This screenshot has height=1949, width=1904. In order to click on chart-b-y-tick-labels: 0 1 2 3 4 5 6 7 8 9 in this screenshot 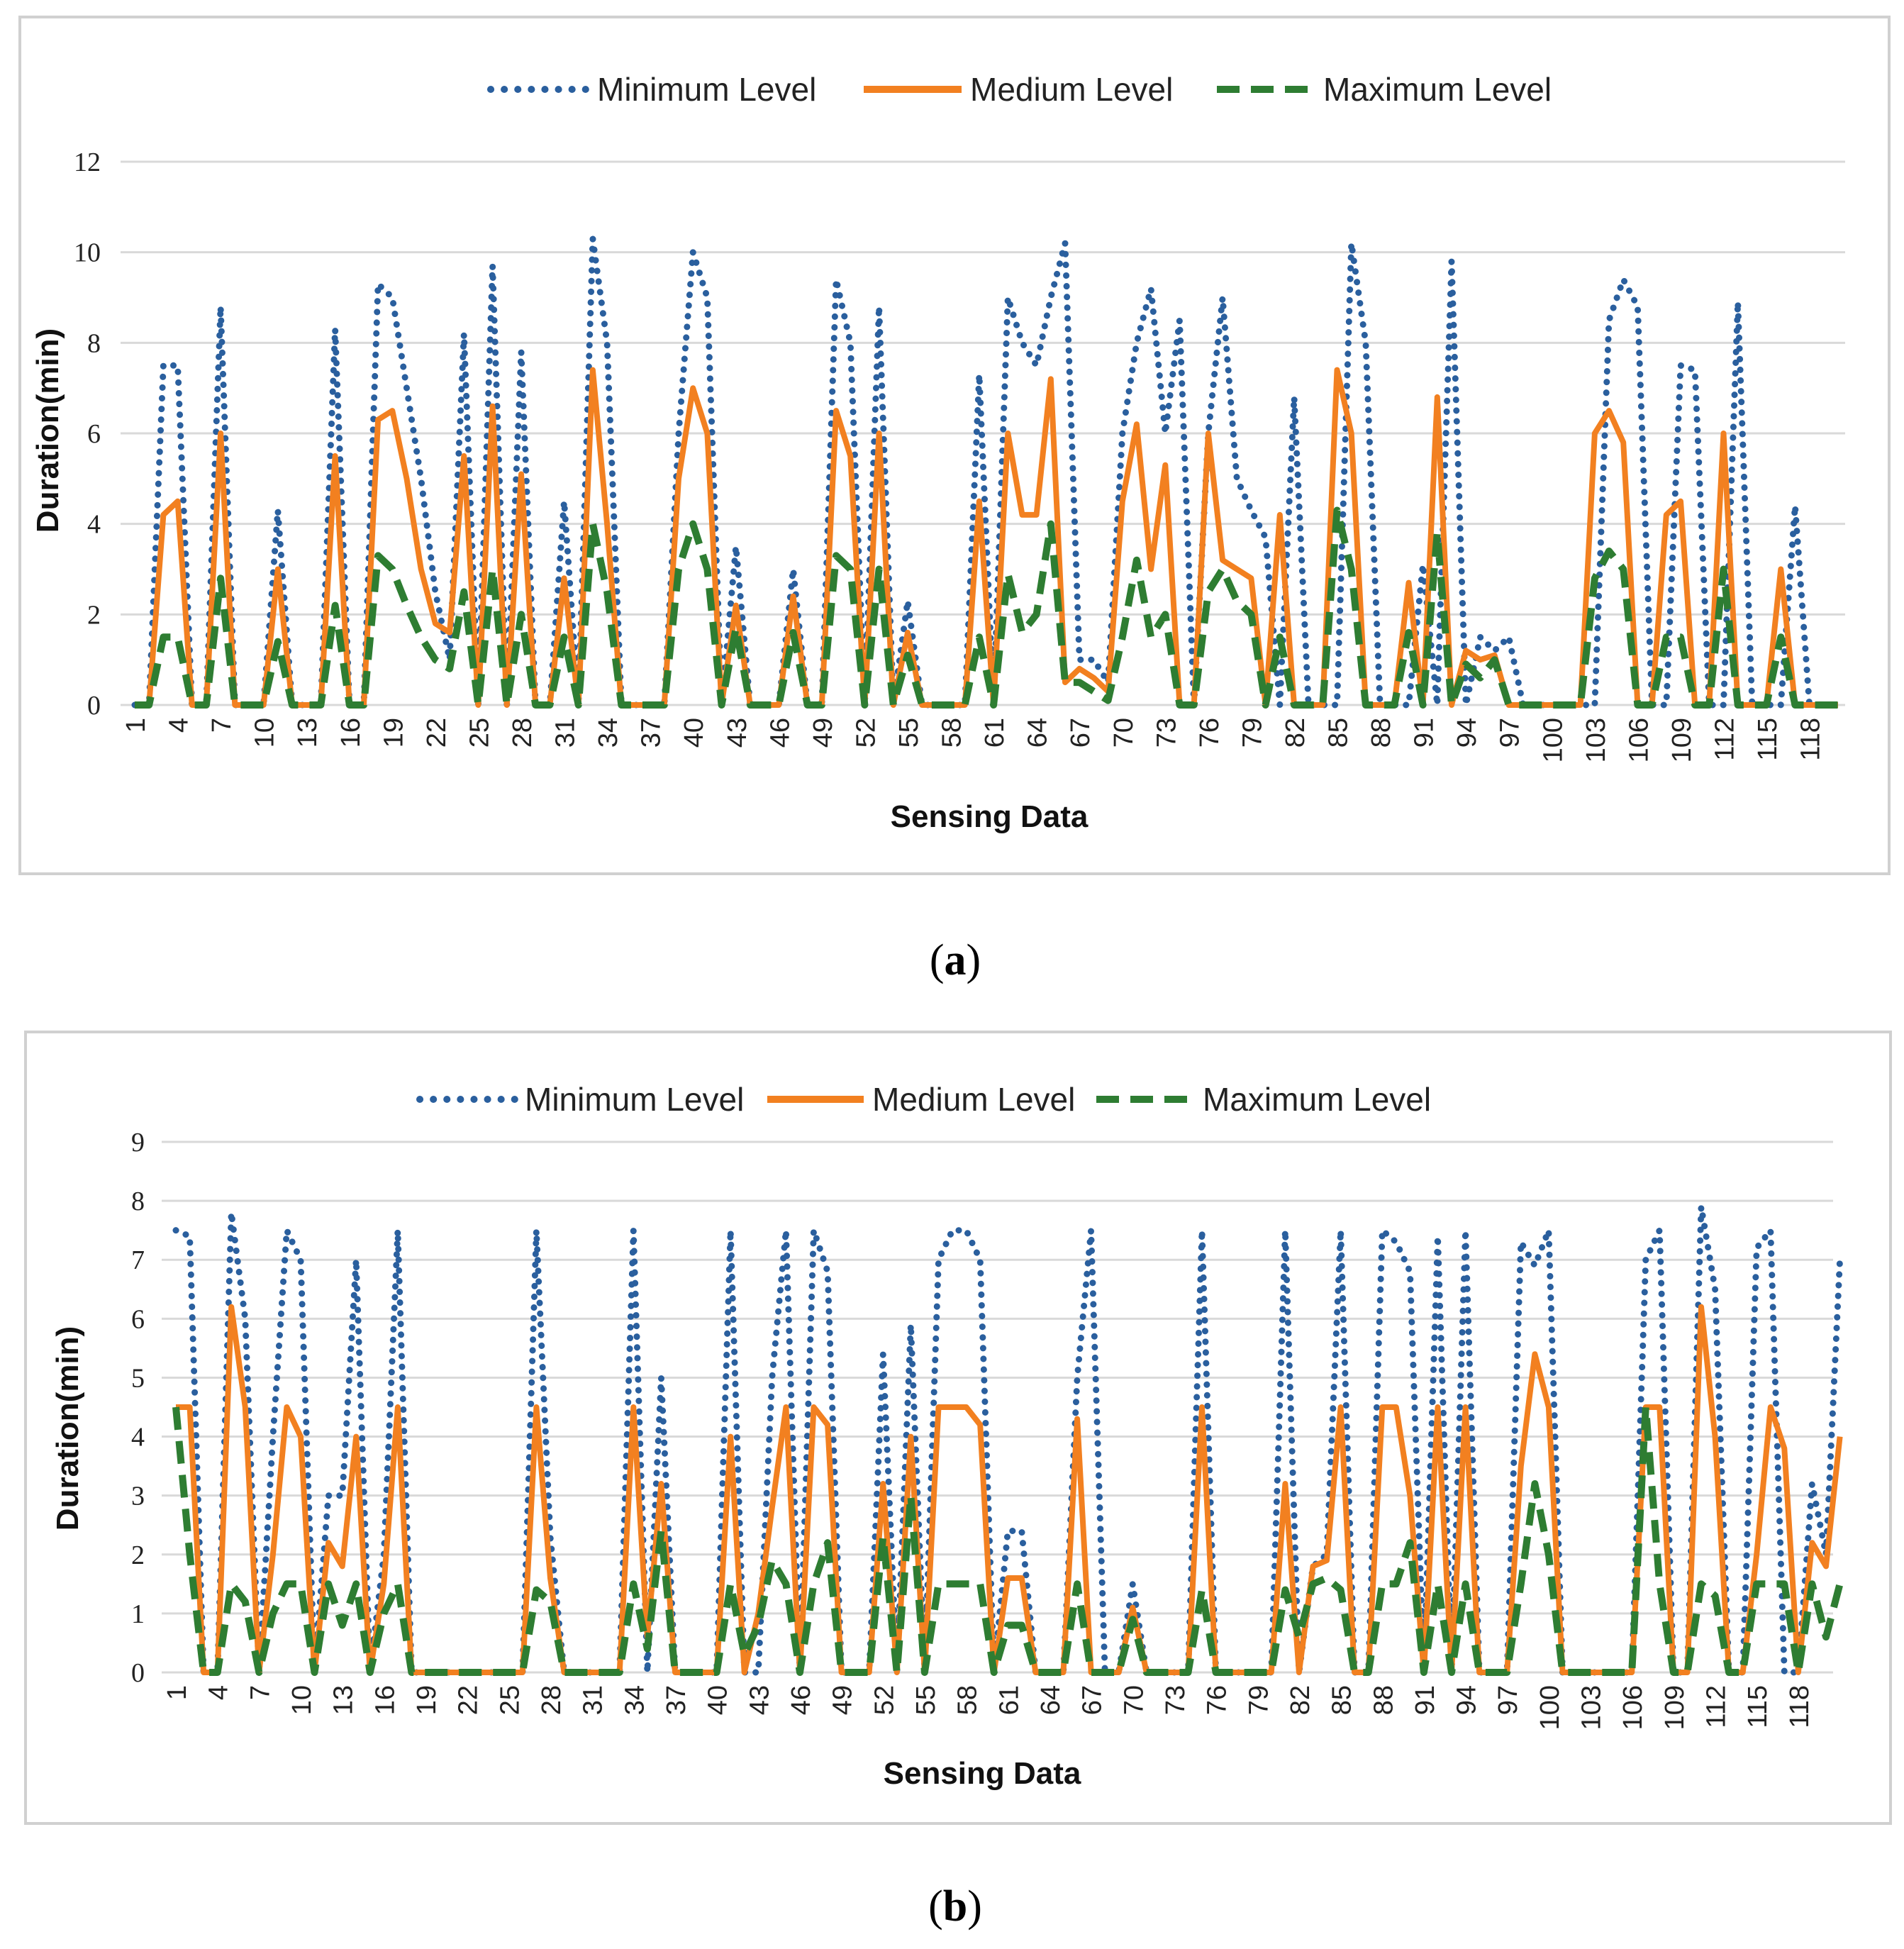, I will do `click(138, 1408)`.